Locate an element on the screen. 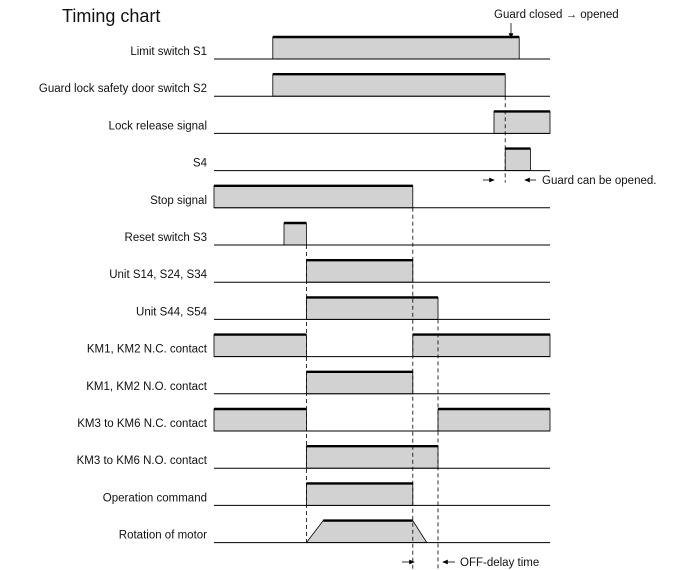  row-label: Reset switch S3 is located at coordinates (166, 238).